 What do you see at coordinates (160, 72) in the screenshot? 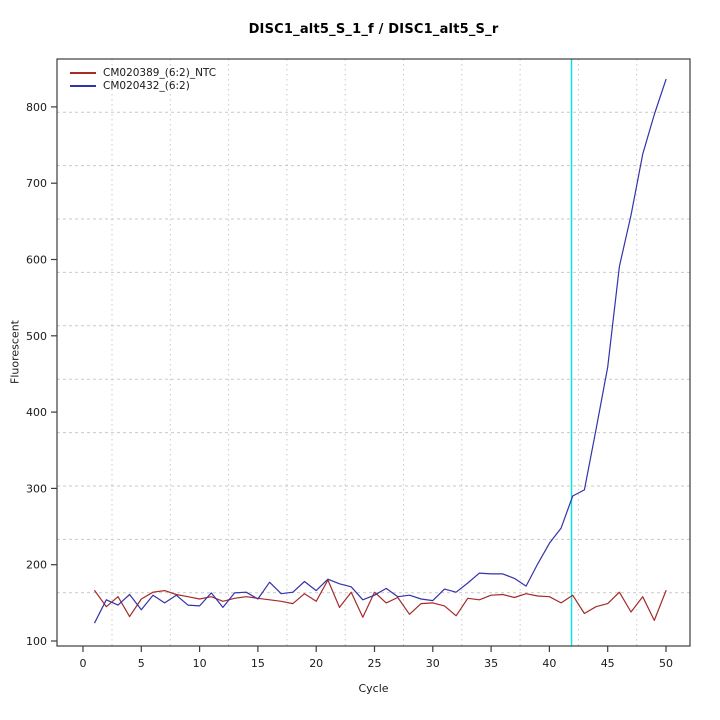
I see `legend-label-ntc: CM020389_(6:2)_NTC` at bounding box center [160, 72].